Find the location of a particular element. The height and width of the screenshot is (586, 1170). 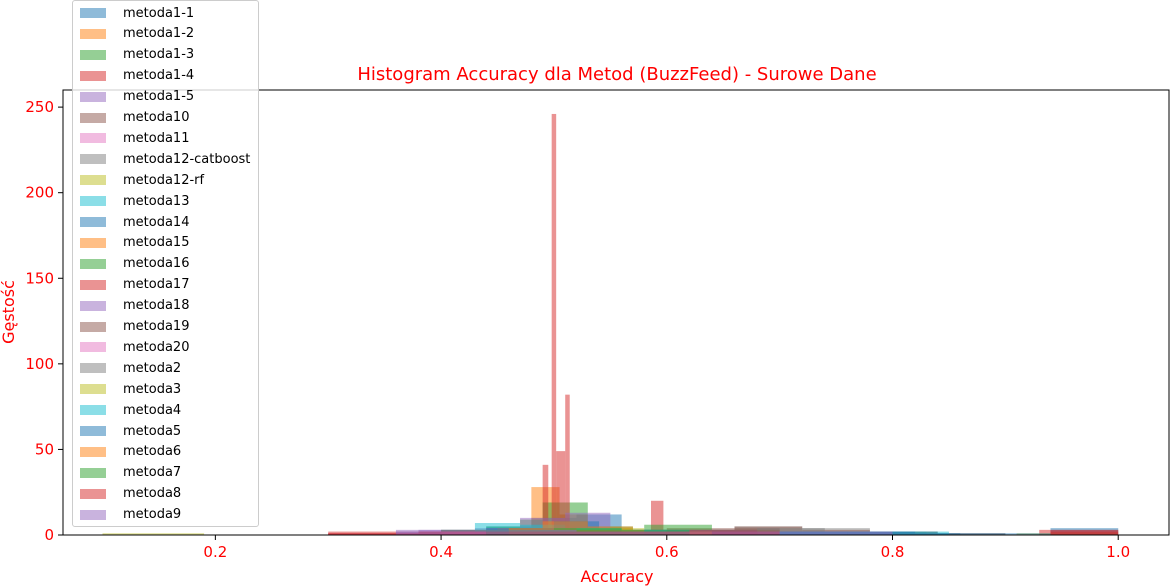

legend-label: metoda16 is located at coordinates (156, 264).